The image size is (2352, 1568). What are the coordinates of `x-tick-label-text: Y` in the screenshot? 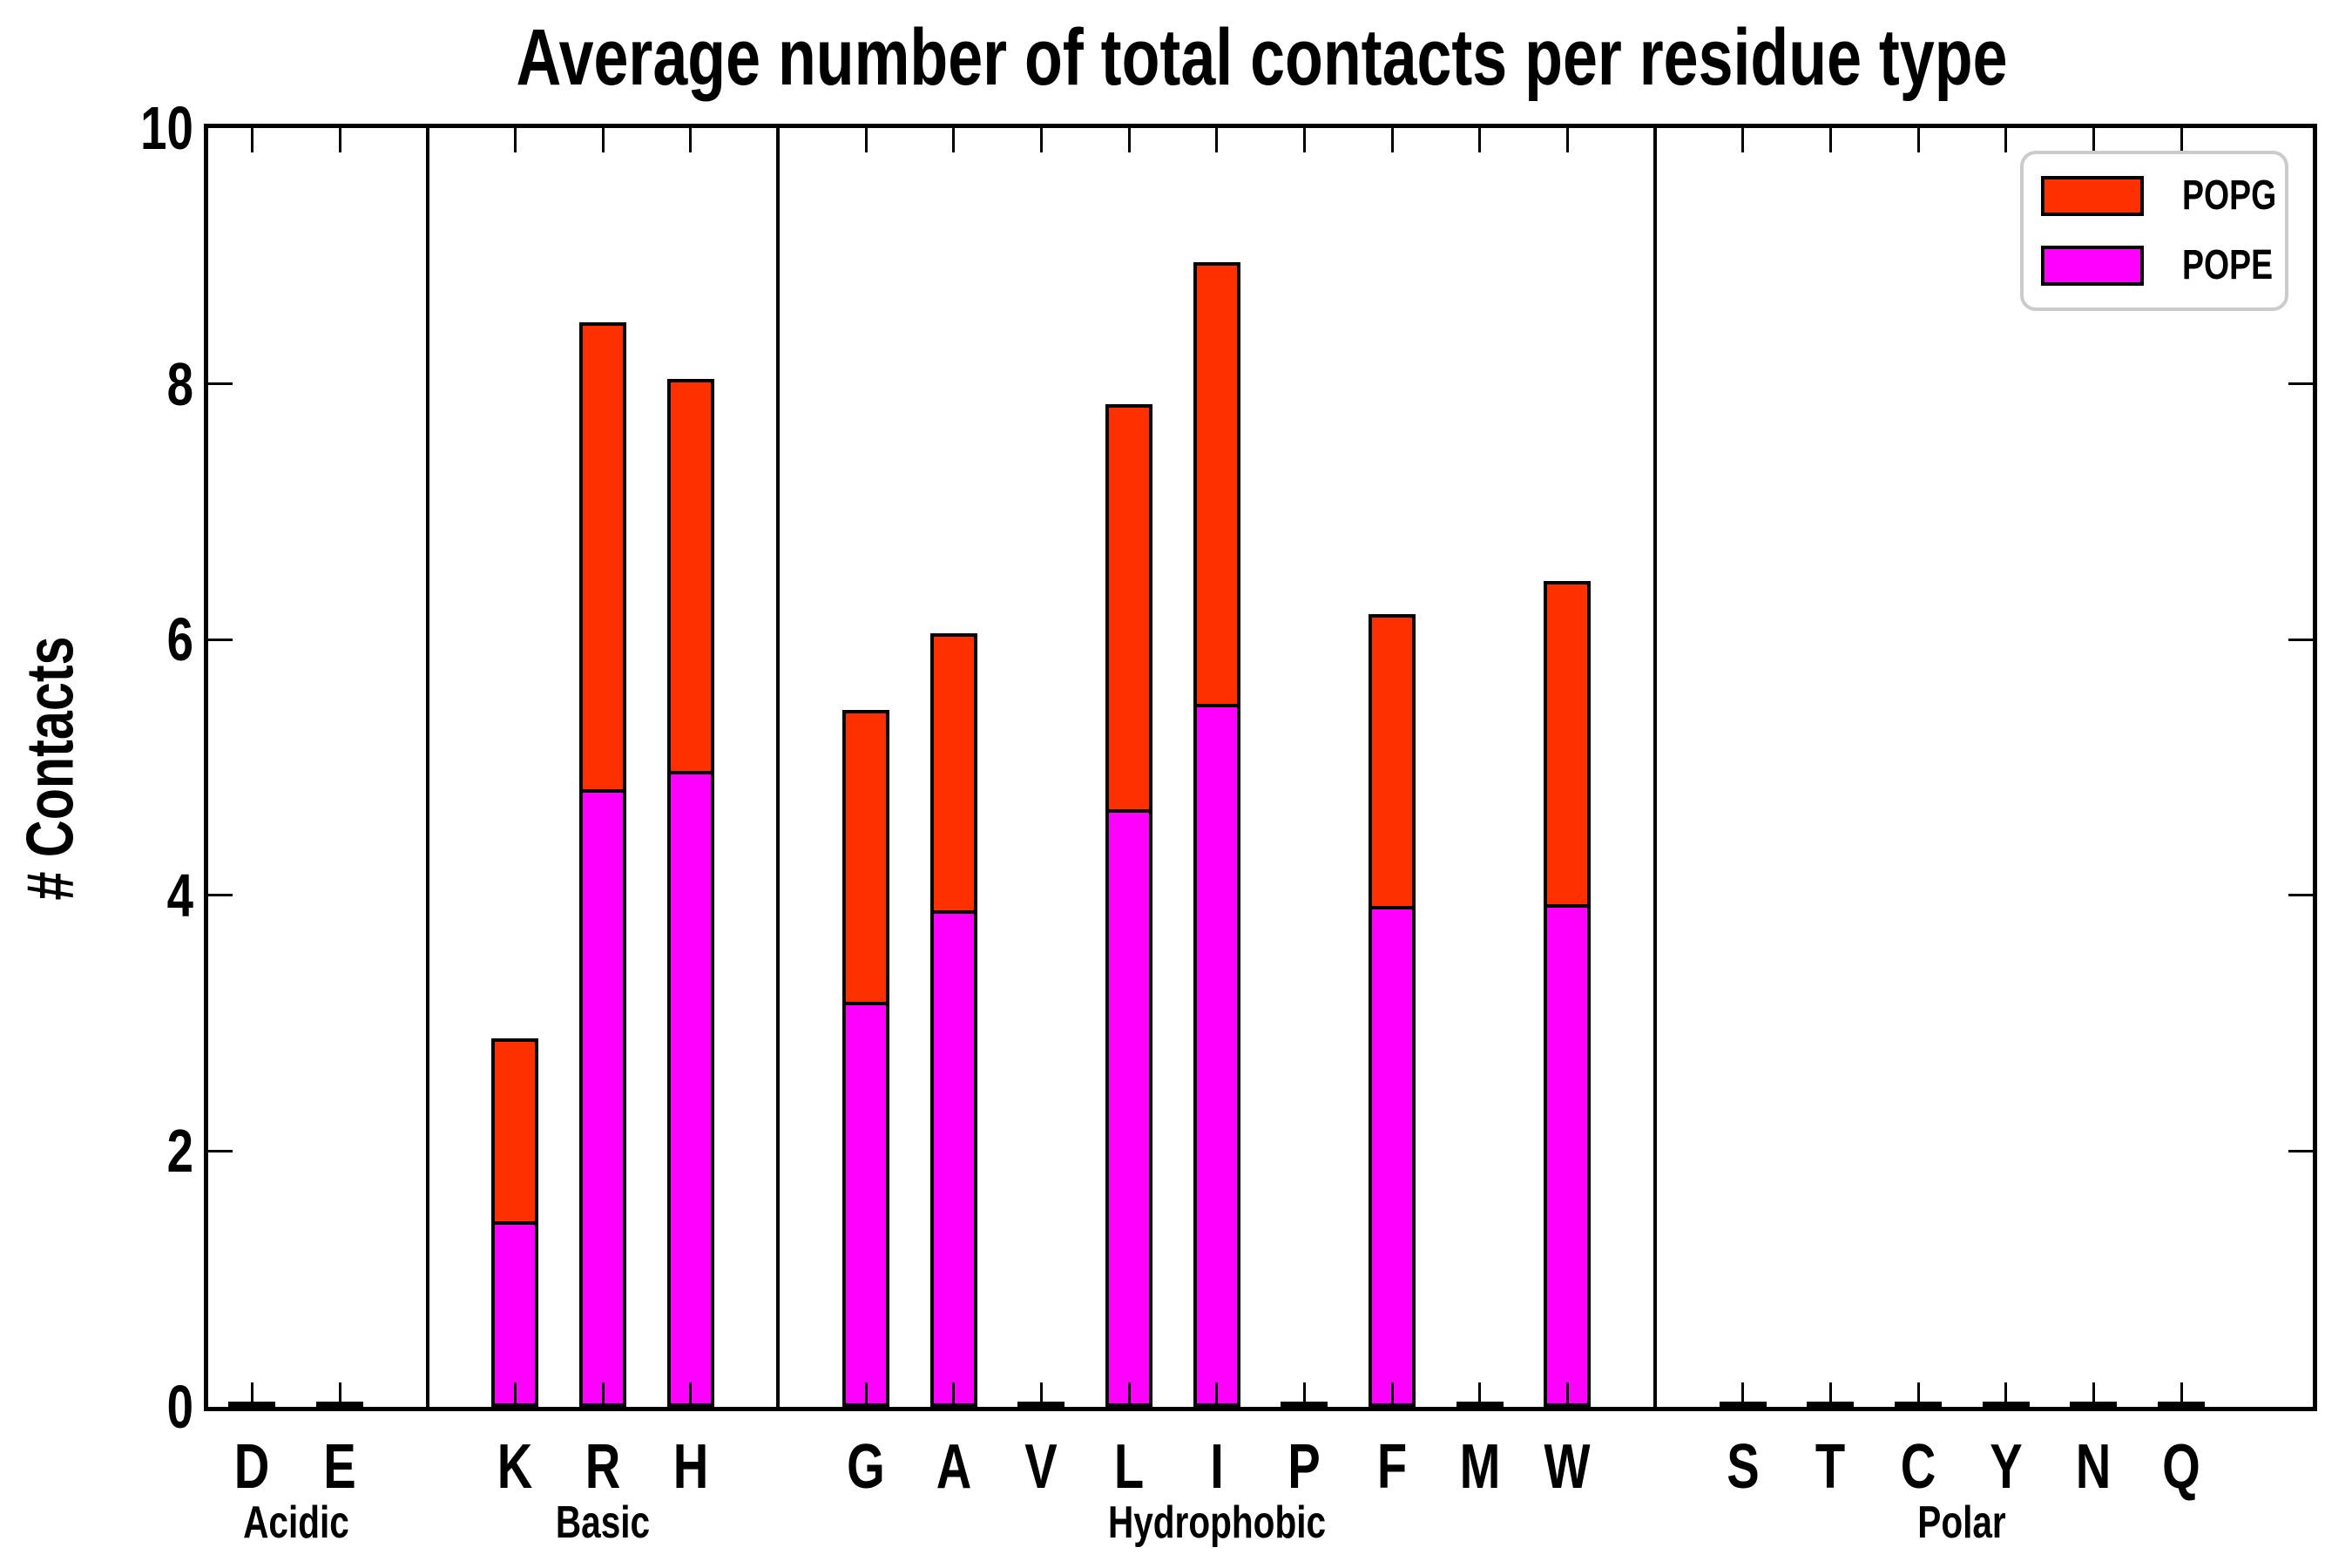 It's located at (2006, 1467).